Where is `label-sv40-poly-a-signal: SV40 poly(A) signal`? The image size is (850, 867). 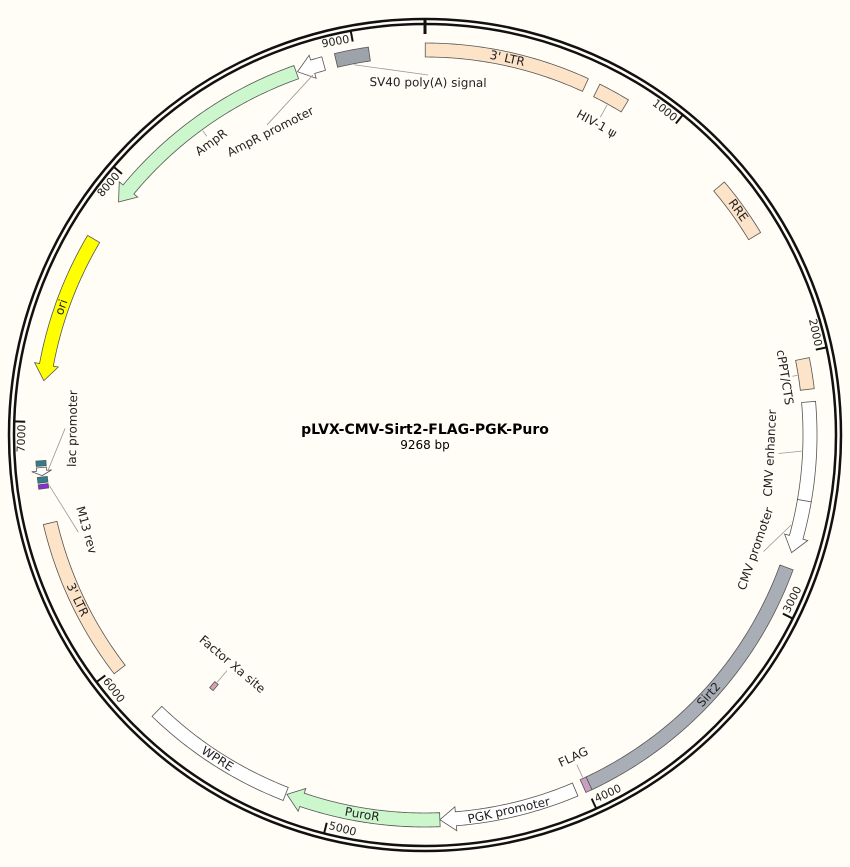 label-sv40-poly-a-signal: SV40 poly(A) signal is located at coordinates (427, 82).